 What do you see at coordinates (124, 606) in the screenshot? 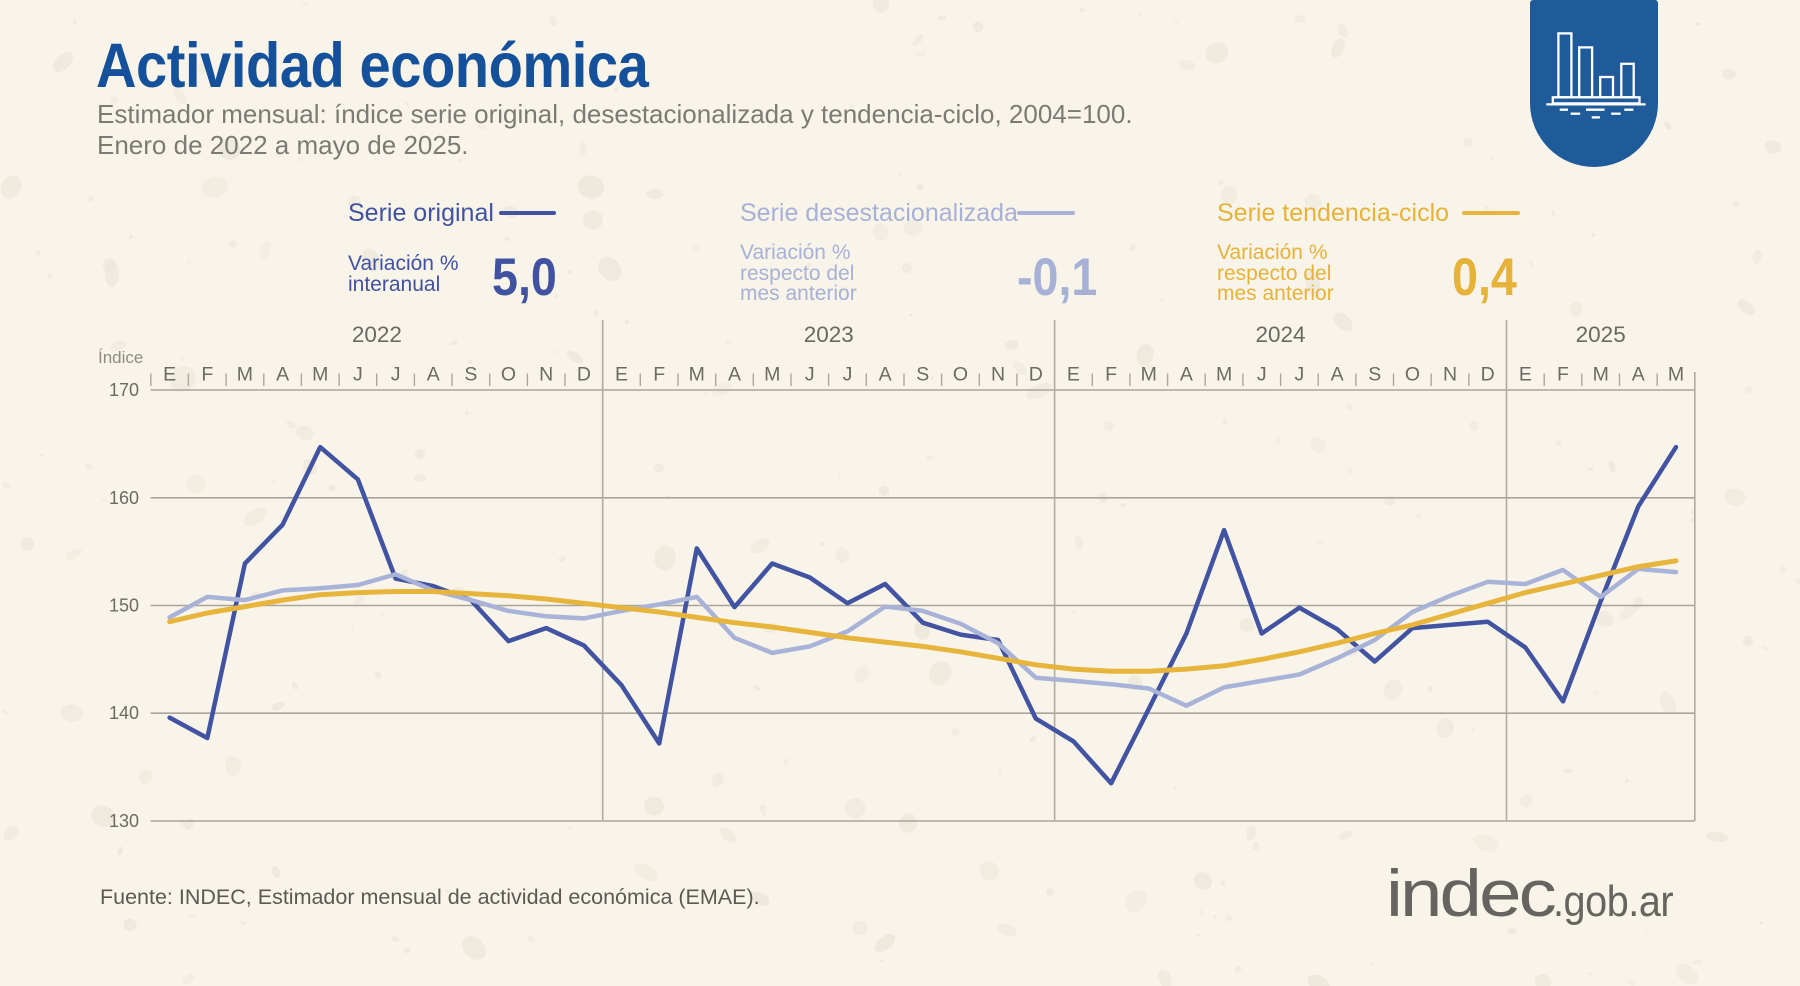
I see `svg-text: 150` at bounding box center [124, 606].